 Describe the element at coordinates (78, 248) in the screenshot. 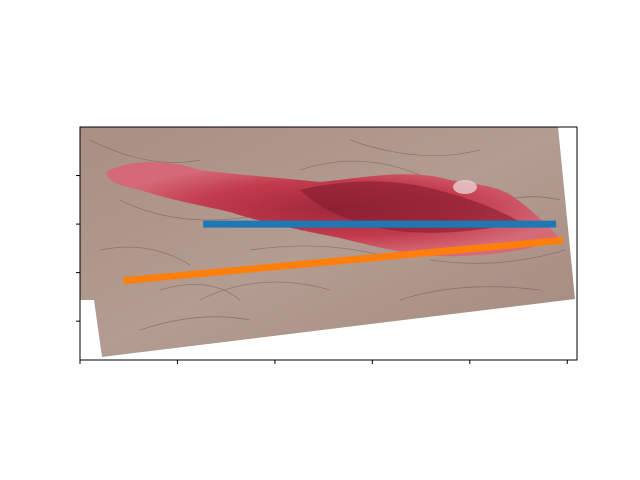

I see `y-ticks` at that location.